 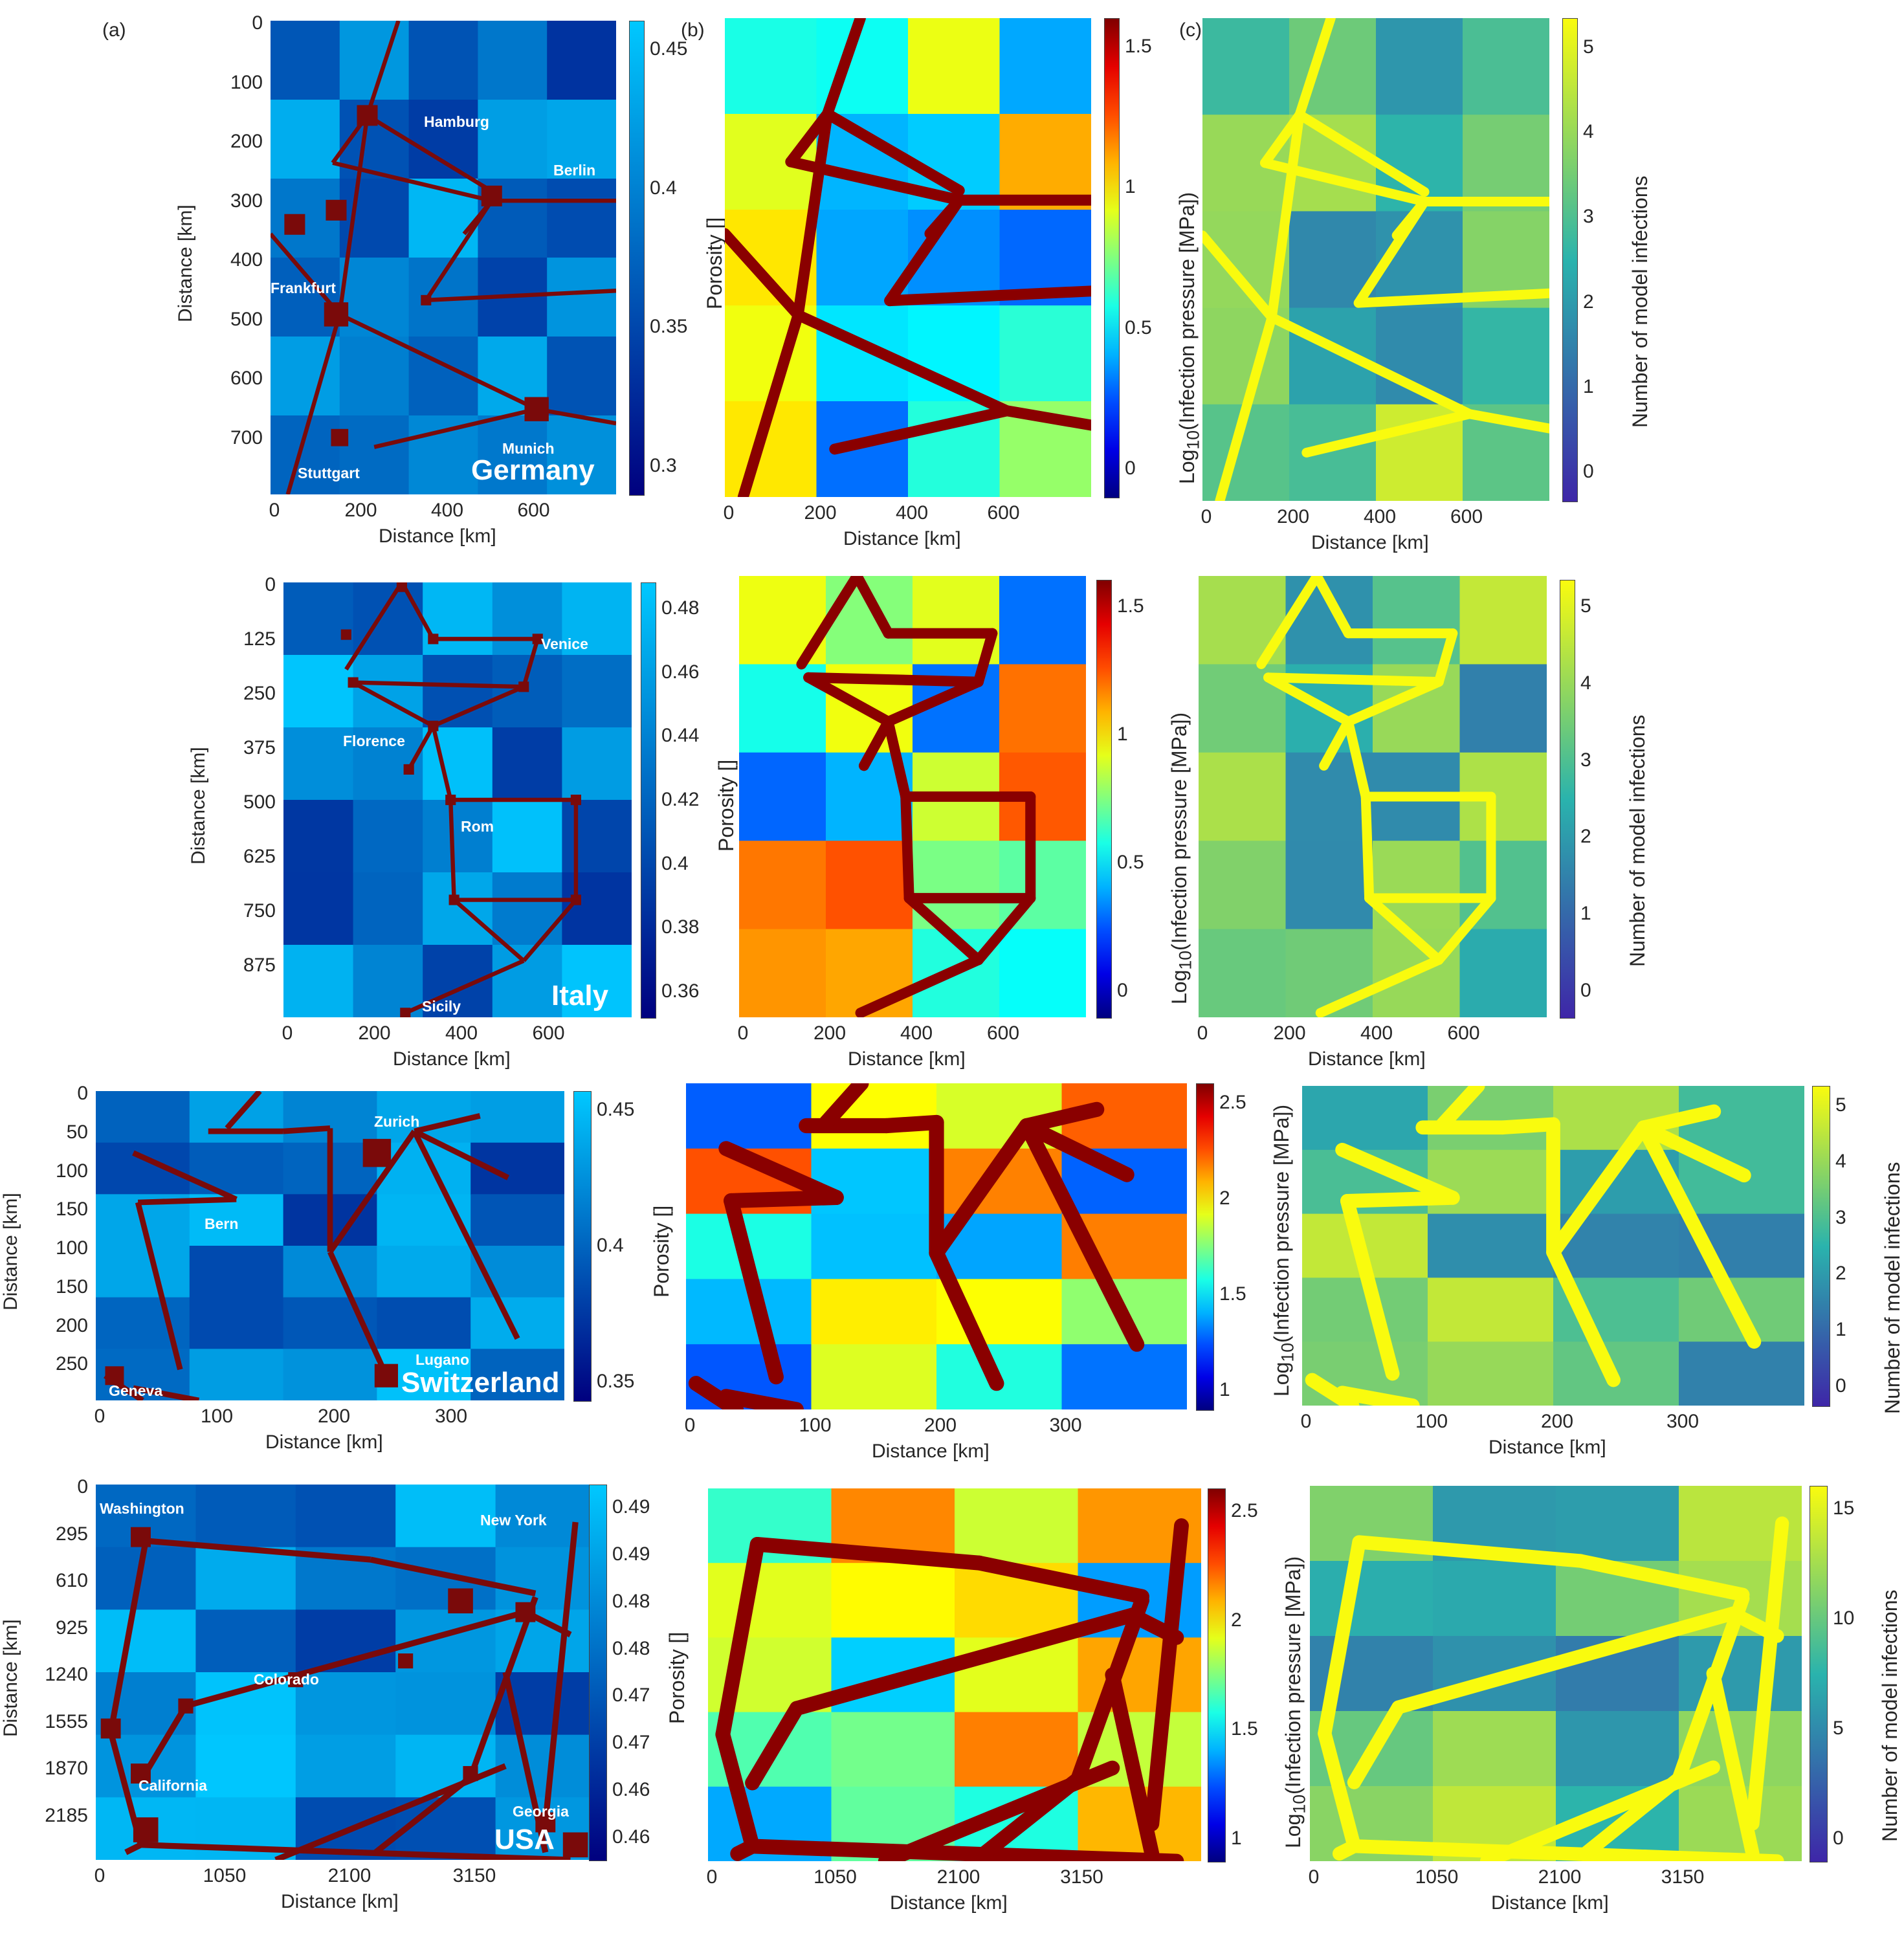 I want to click on row-germany-porosity-colorbar-tick: 0.4, so click(x=664, y=188).